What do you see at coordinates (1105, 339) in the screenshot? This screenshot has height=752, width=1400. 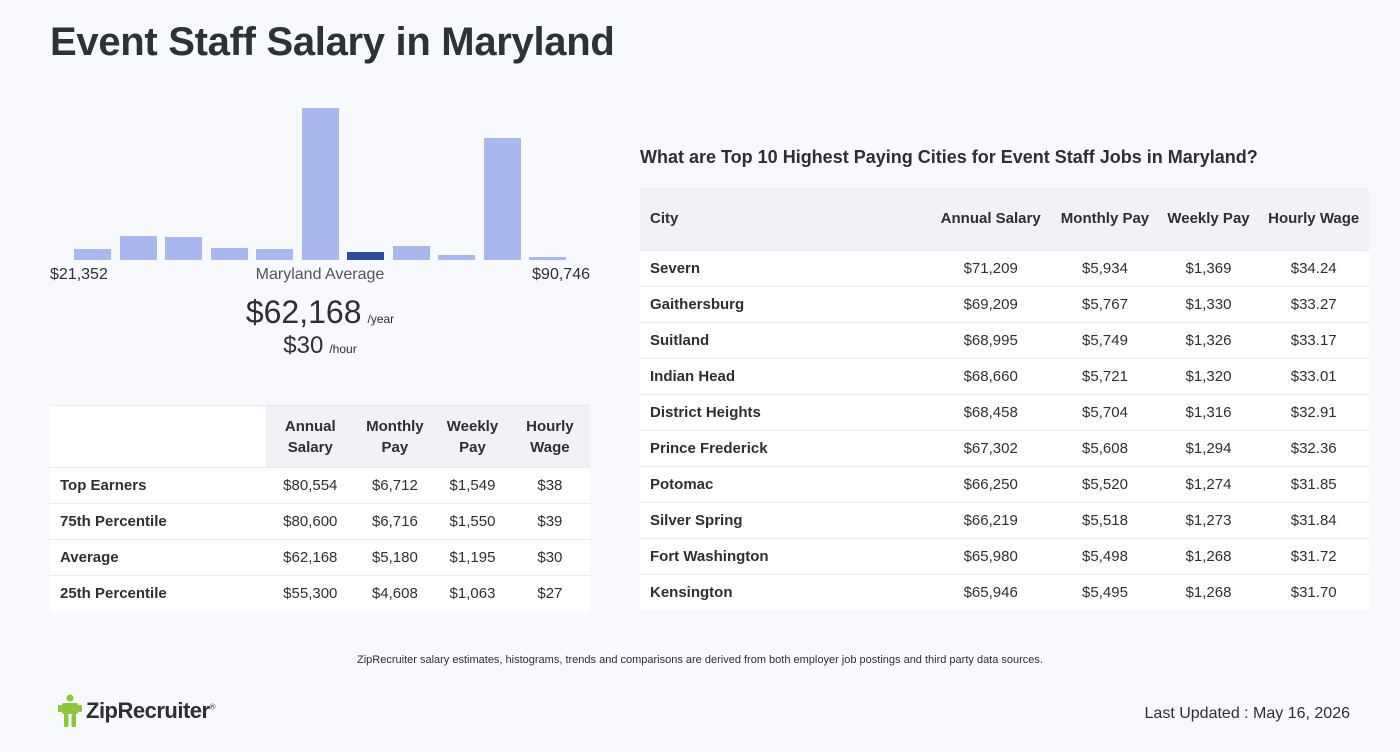 I see `city-pay-cell: $5,749` at bounding box center [1105, 339].